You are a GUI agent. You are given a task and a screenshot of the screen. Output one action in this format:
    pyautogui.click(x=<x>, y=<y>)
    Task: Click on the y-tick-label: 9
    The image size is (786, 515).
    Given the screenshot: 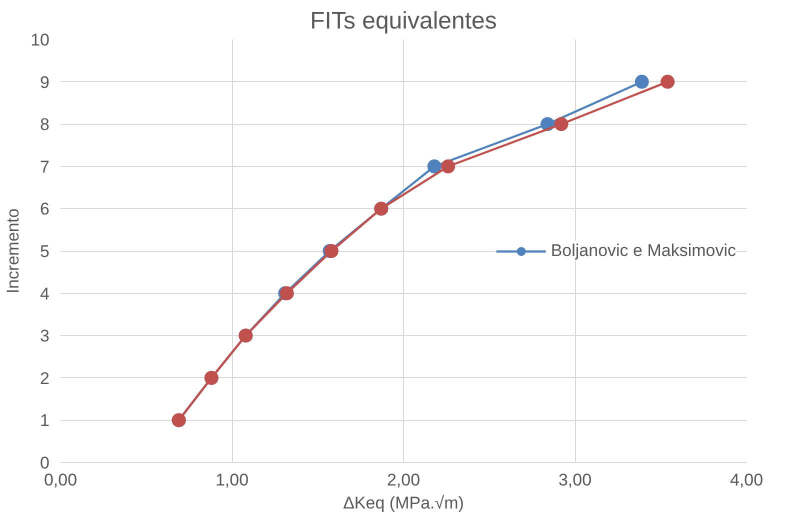 What is the action you would take?
    pyautogui.click(x=45, y=82)
    